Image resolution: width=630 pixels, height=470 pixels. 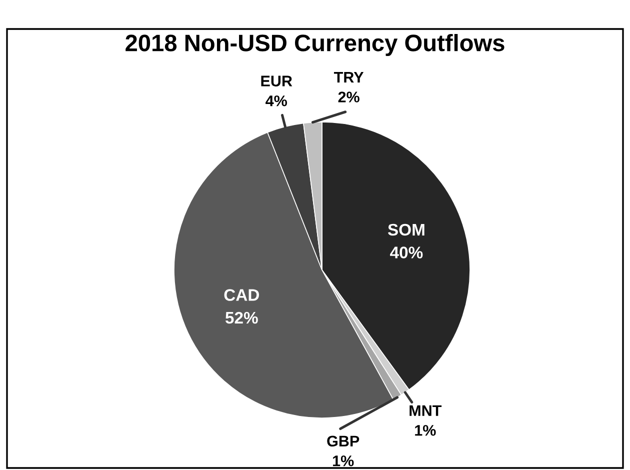 What do you see at coordinates (349, 97) in the screenshot?
I see `data-label: 2%` at bounding box center [349, 97].